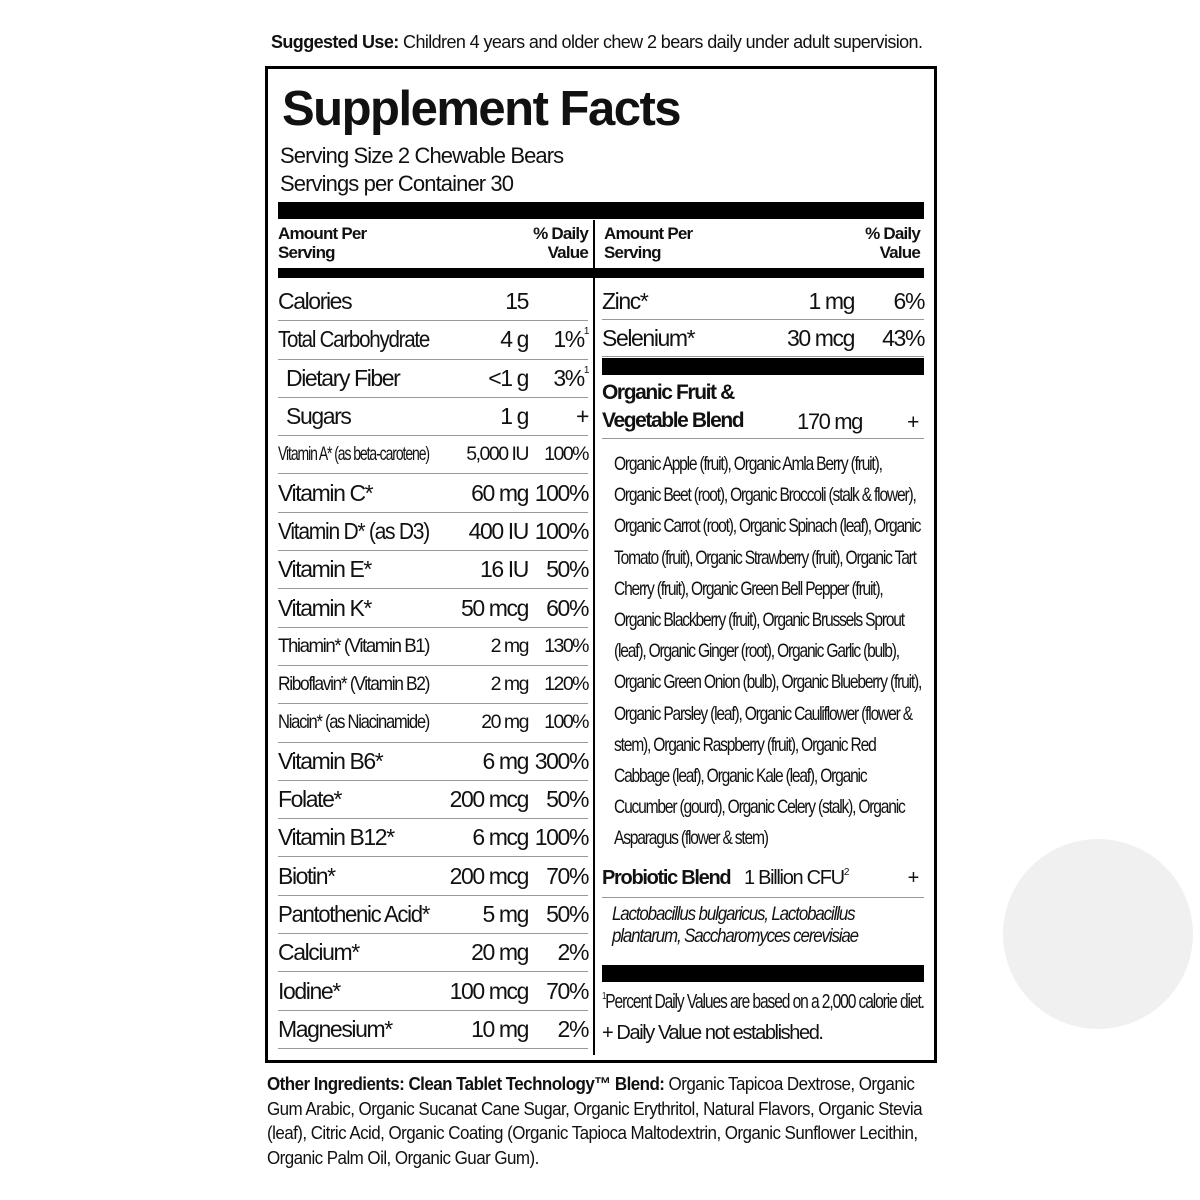  I want to click on panel-title: Supplement Facts, so click(482, 109).